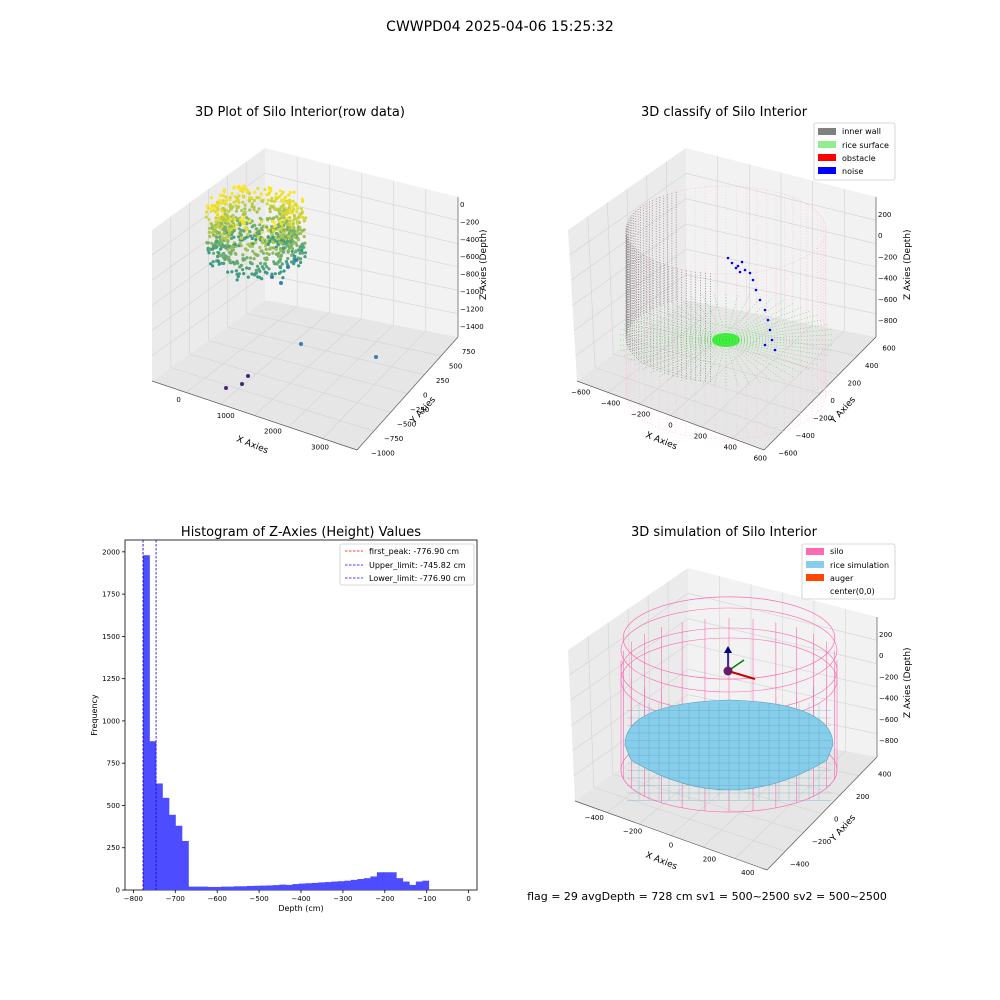 The height and width of the screenshot is (1000, 1000). I want to click on x-tick-label: 0, so click(468, 899).